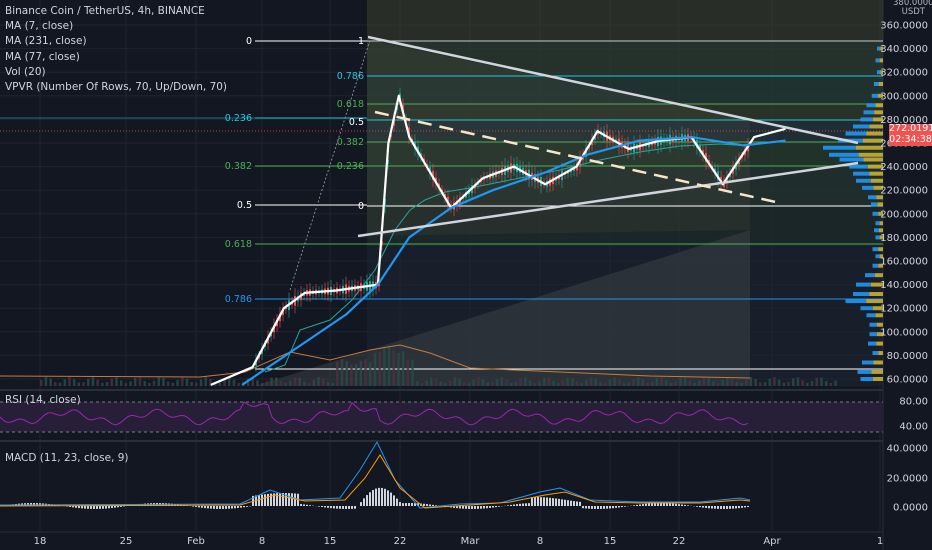 This screenshot has width=932, height=550. Describe the element at coordinates (67, 458) in the screenshot. I see `macd-label: MACD (11, 23, close, 9)` at that location.